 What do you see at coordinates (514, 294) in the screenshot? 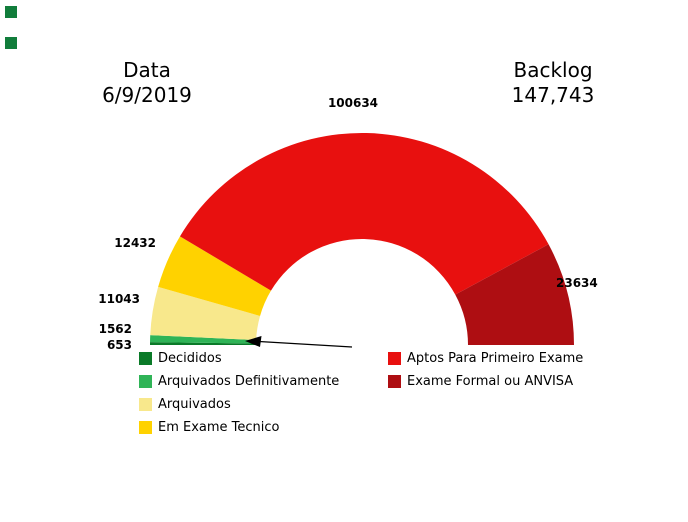
I see `gauge-segment-exame-formal-ou-anvisa` at bounding box center [514, 294].